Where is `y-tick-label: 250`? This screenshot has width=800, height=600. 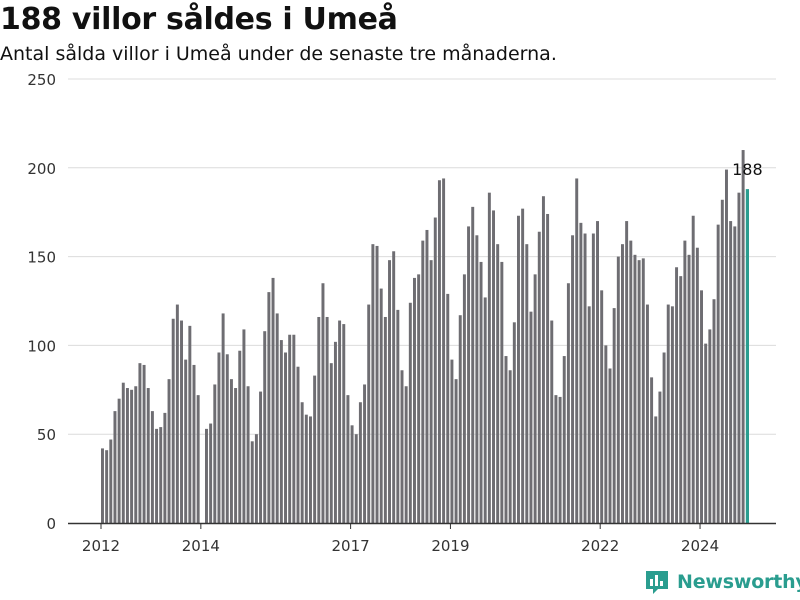
y-tick-label: 250 is located at coordinates (41, 80).